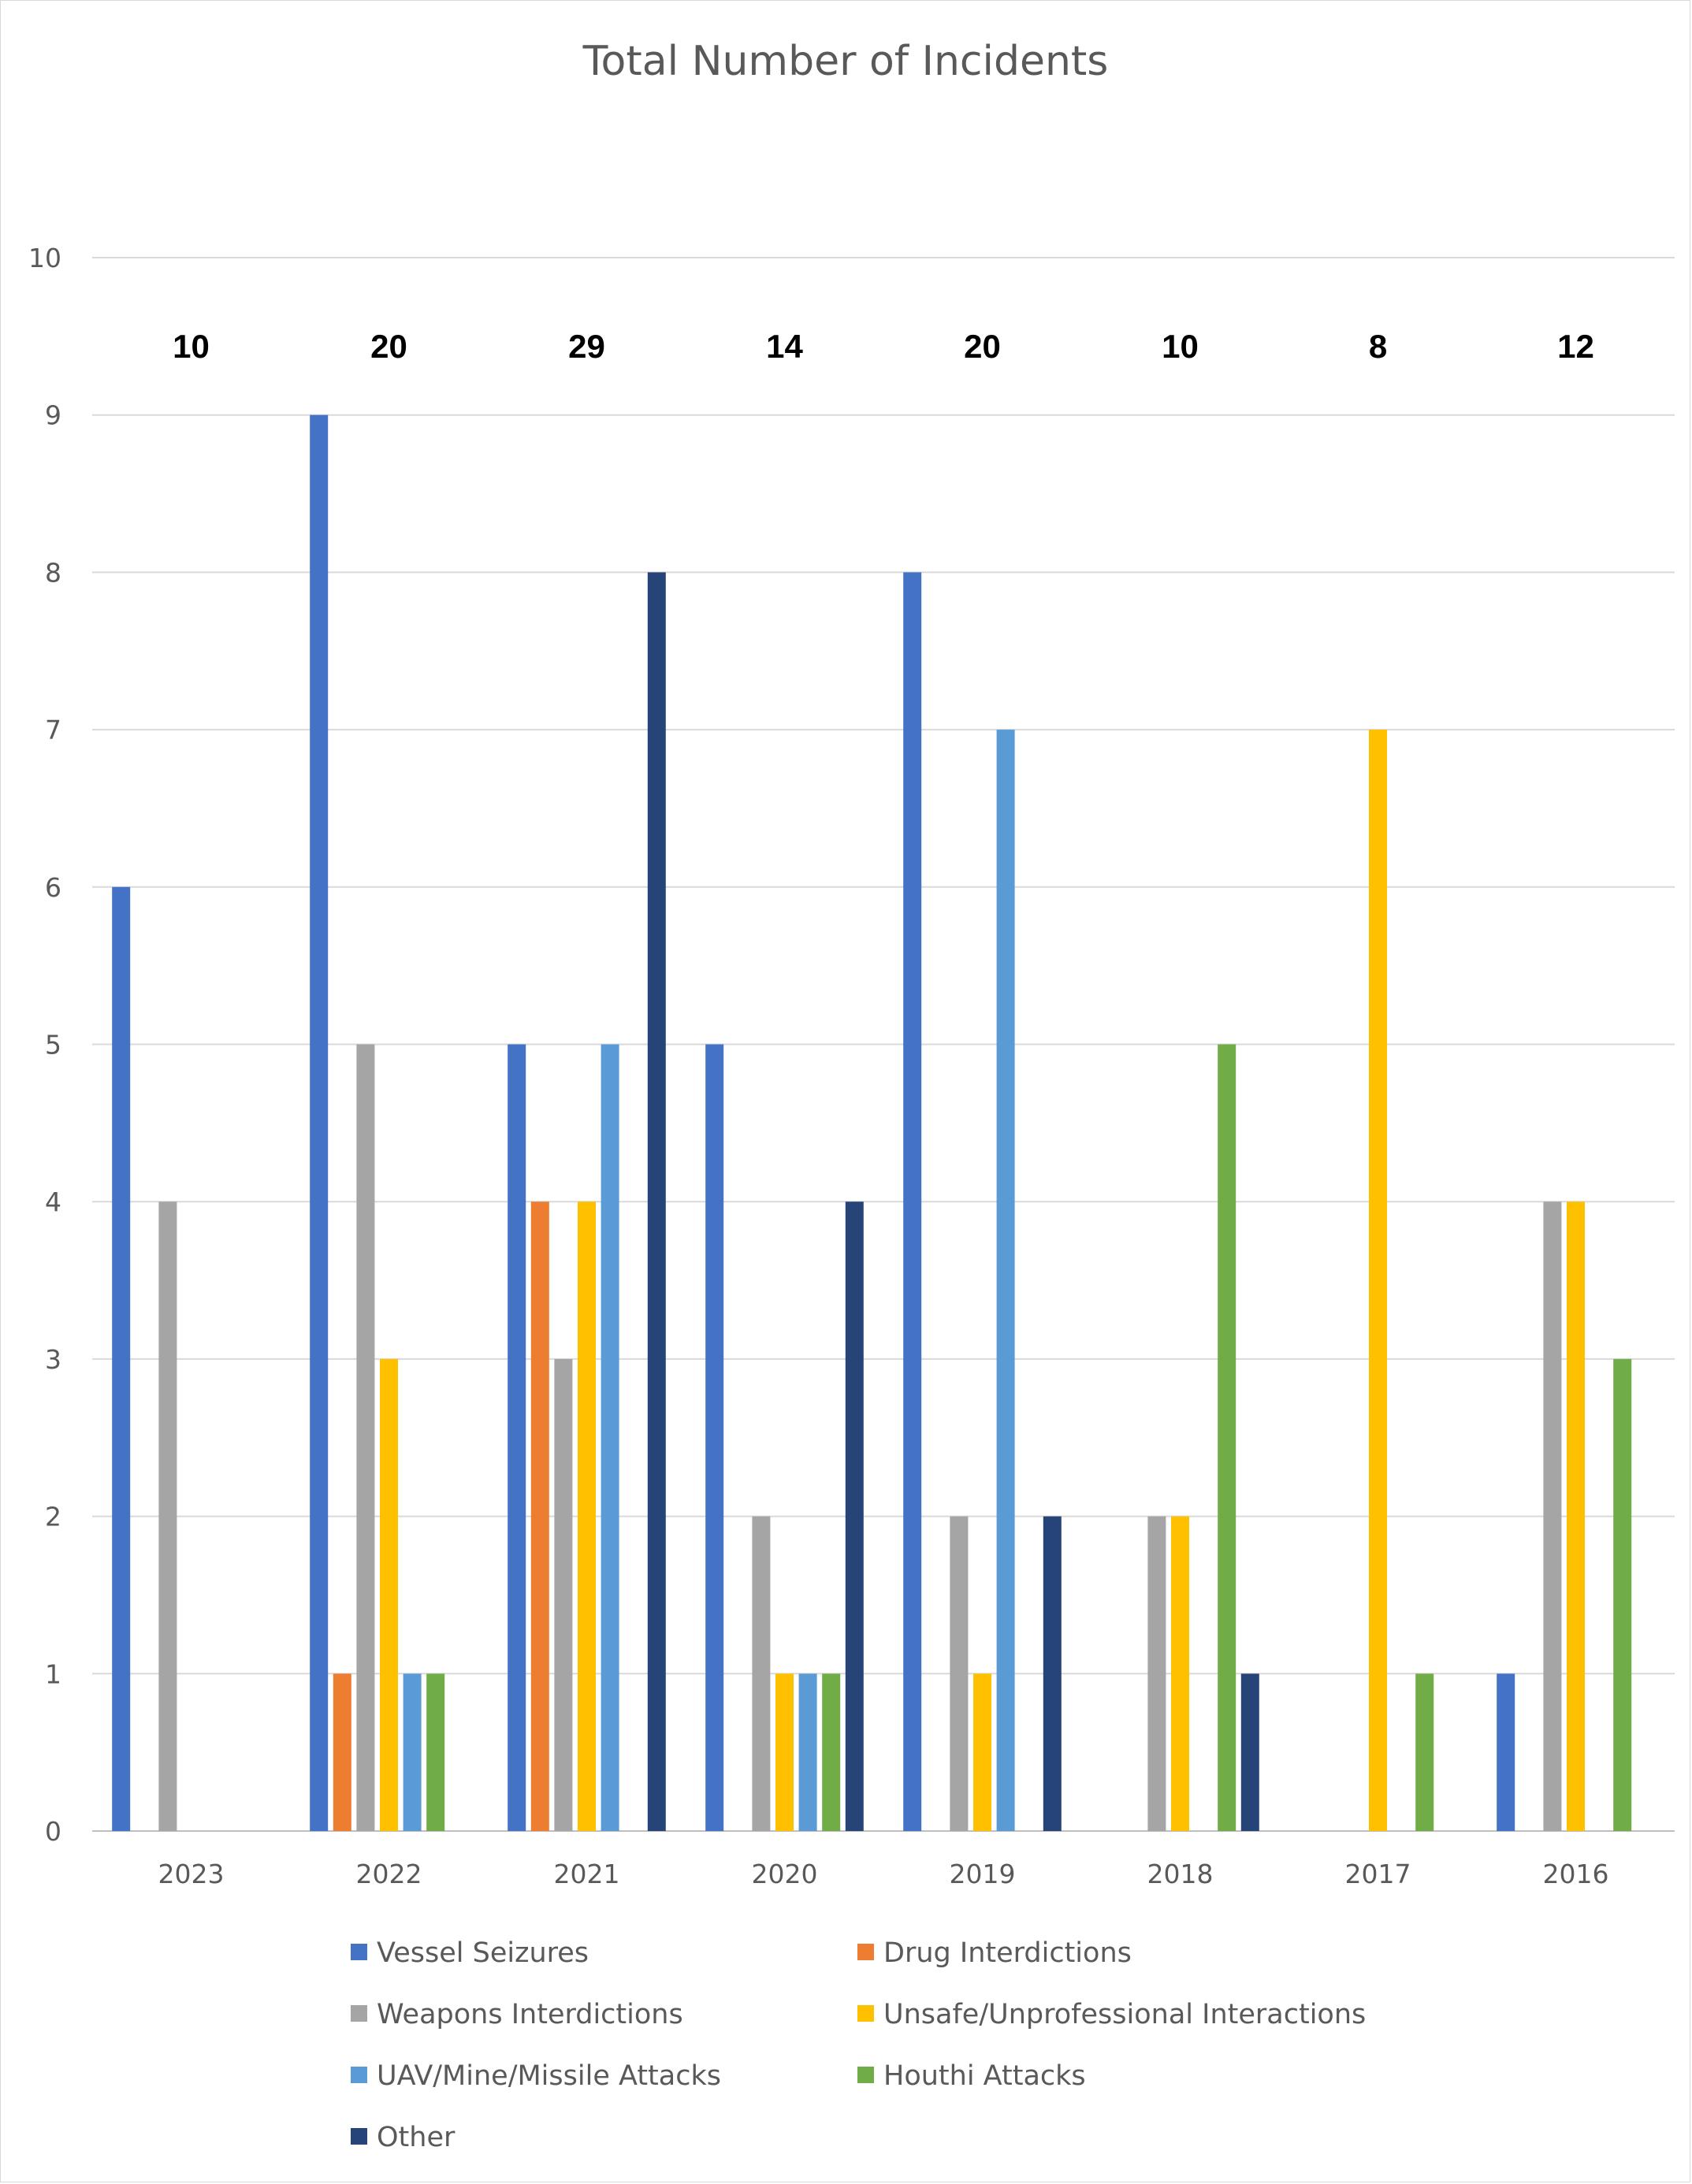 The width and height of the screenshot is (1692, 2184). I want to click on bar-drug-interdictions-2021, so click(539, 1516).